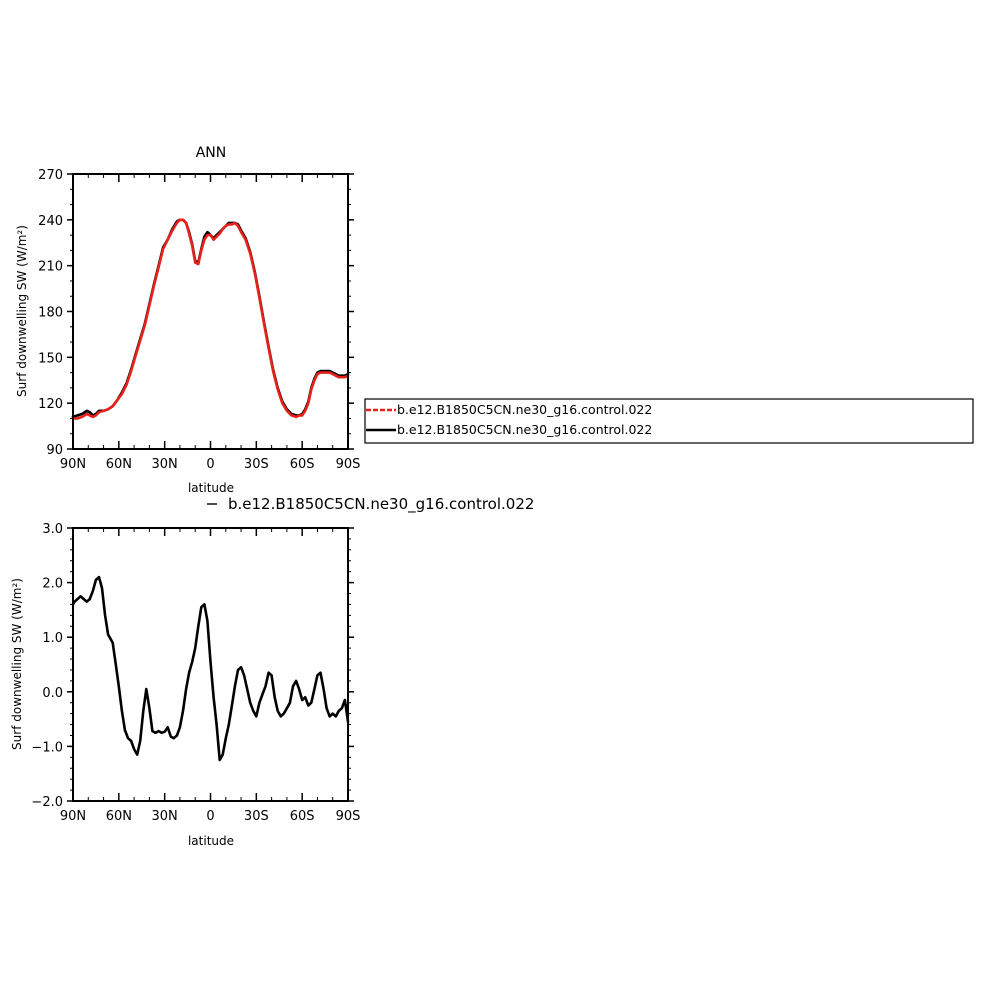 The height and width of the screenshot is (991, 989). Describe the element at coordinates (211, 153) in the screenshot. I see `top-chart-title: ANN` at that location.